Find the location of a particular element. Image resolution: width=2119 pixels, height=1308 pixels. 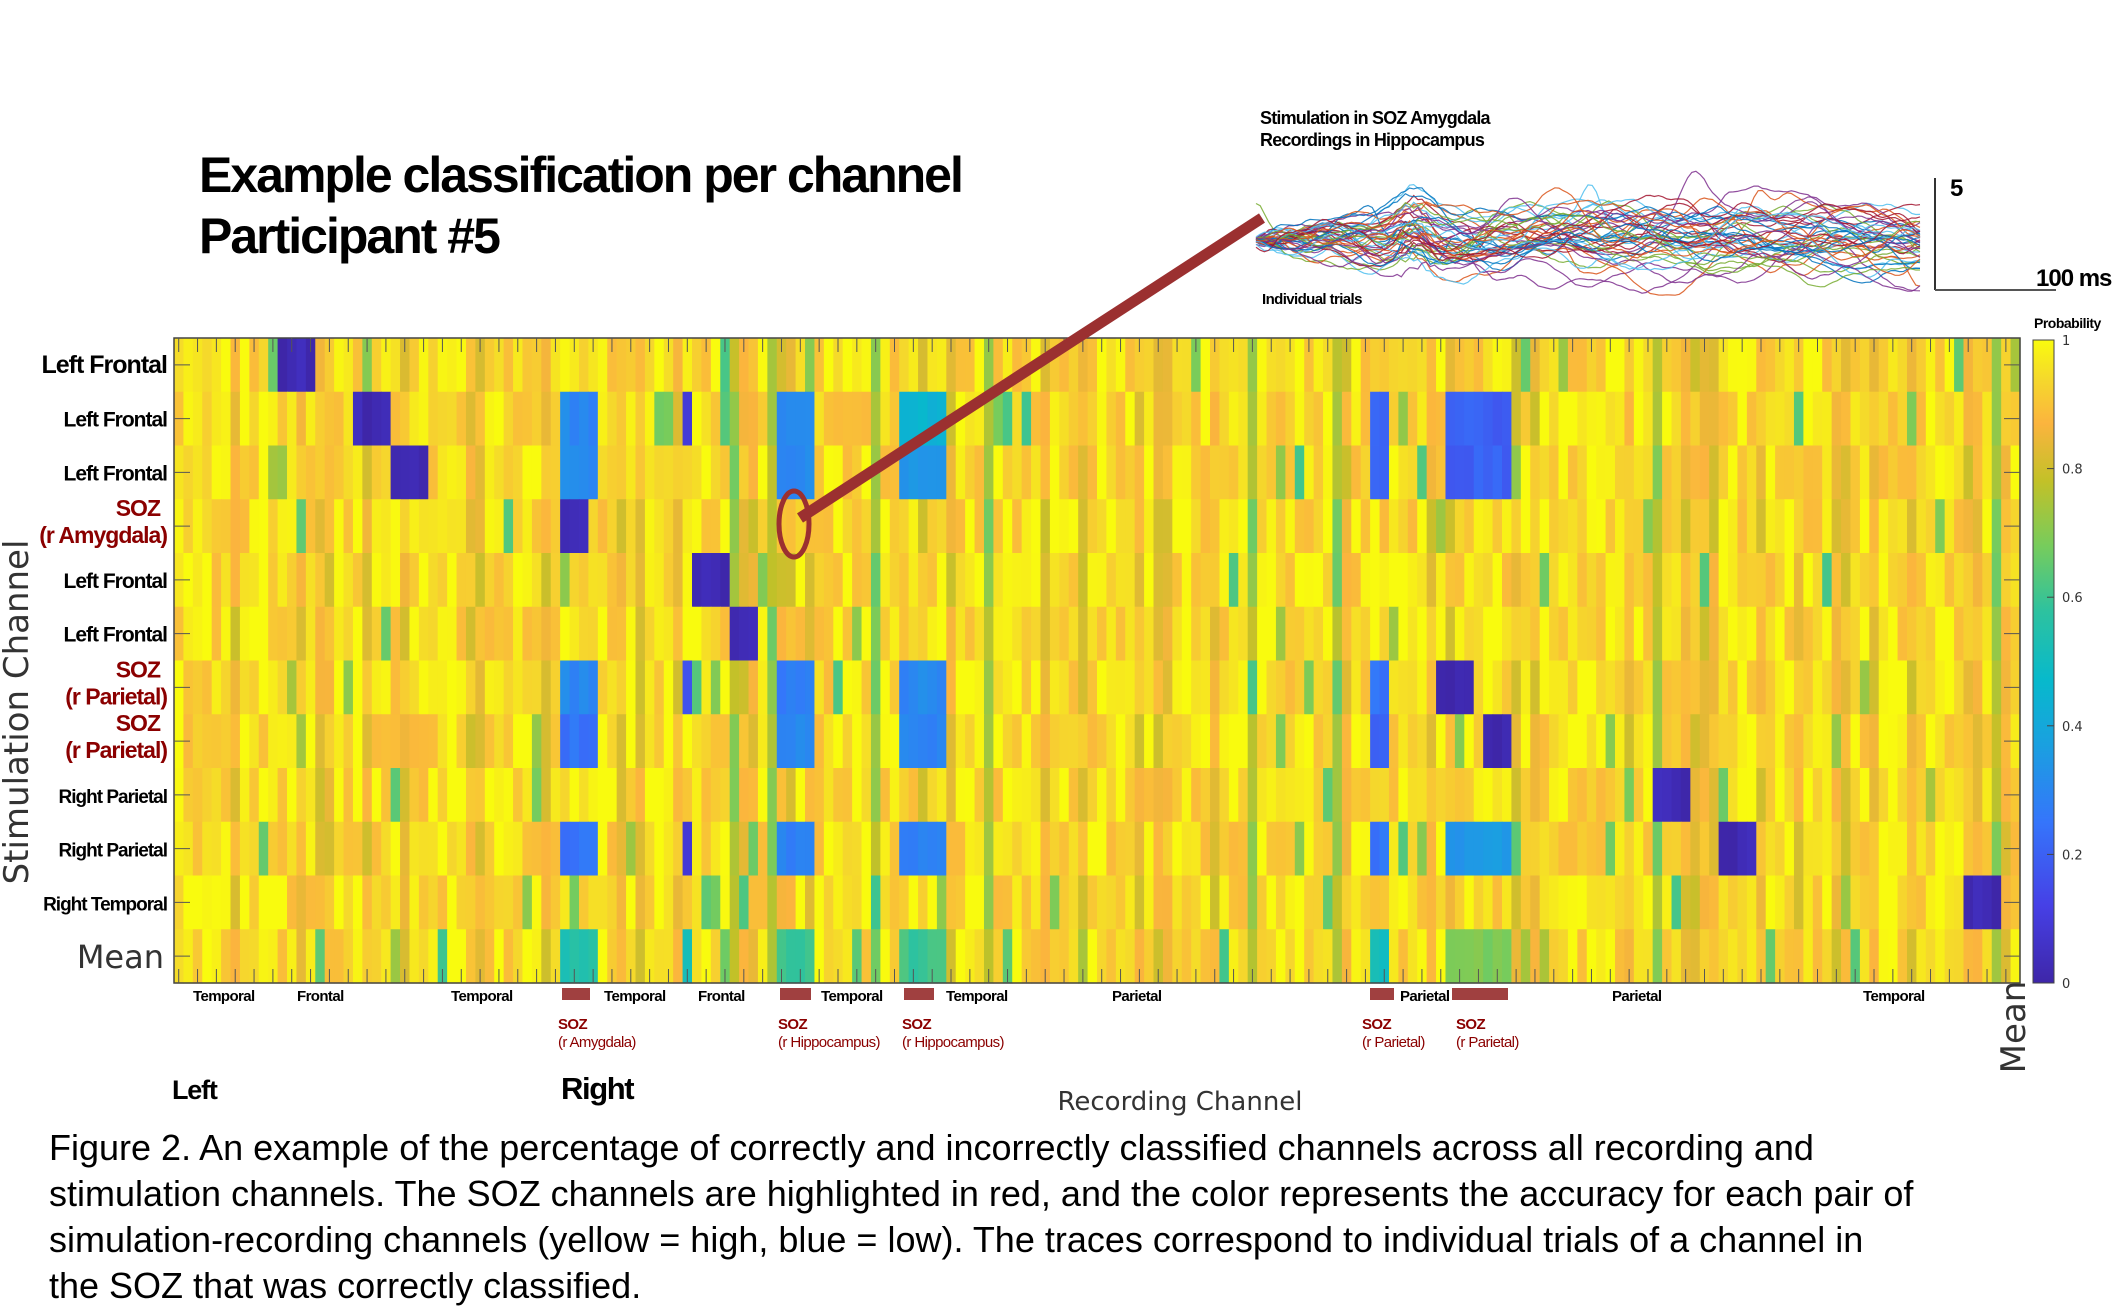

y-label: Right Parietal is located at coordinates (113, 797).